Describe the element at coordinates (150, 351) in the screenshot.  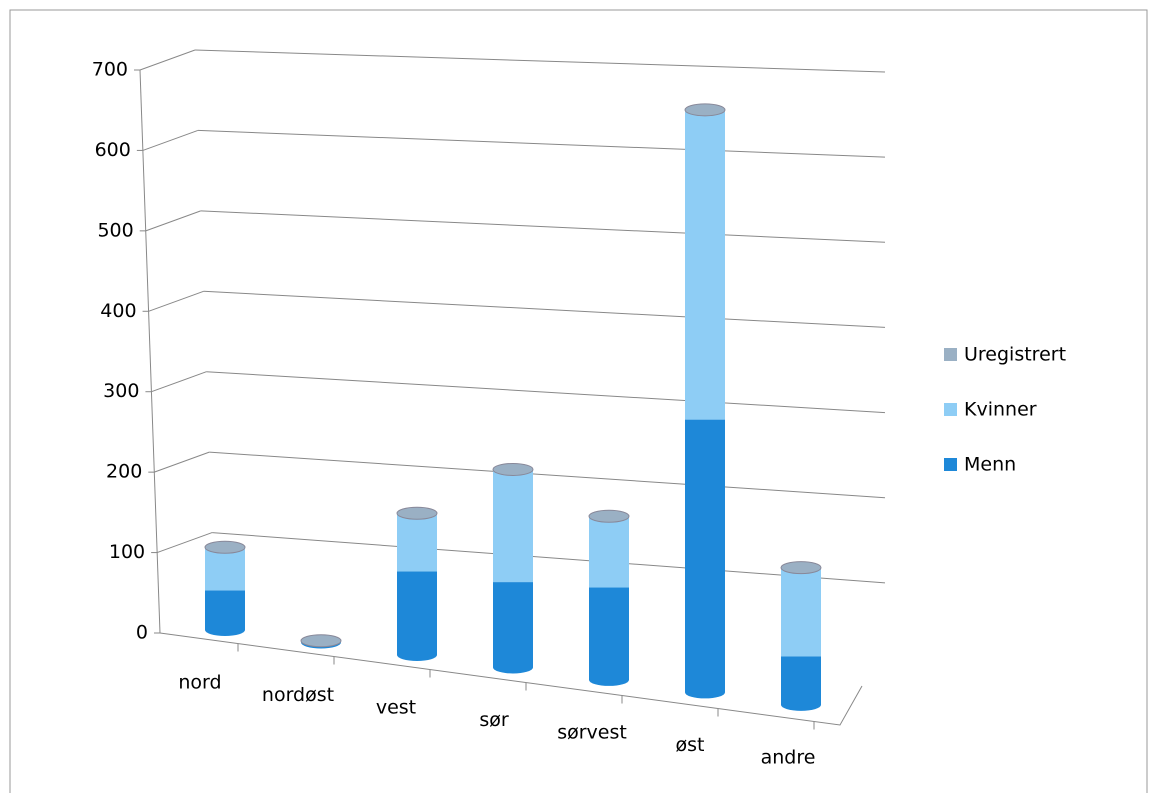
I see `y-axis` at that location.